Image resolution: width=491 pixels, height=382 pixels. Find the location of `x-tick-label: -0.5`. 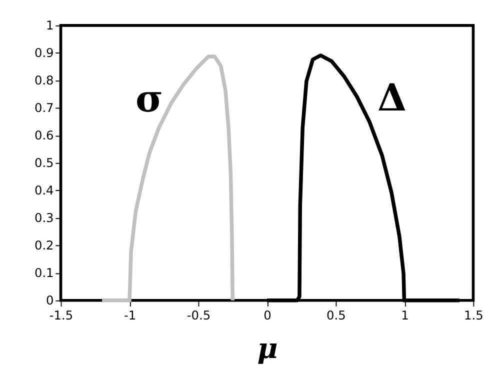

x-tick-label: -0.5 is located at coordinates (198, 315).